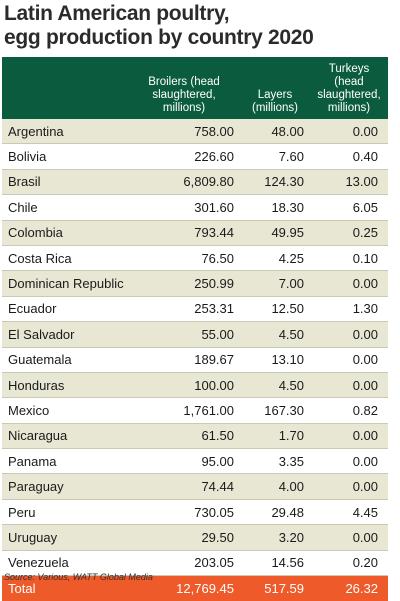 This screenshot has height=601, width=400. What do you see at coordinates (65, 132) in the screenshot?
I see `cell-country: Argentina` at bounding box center [65, 132].